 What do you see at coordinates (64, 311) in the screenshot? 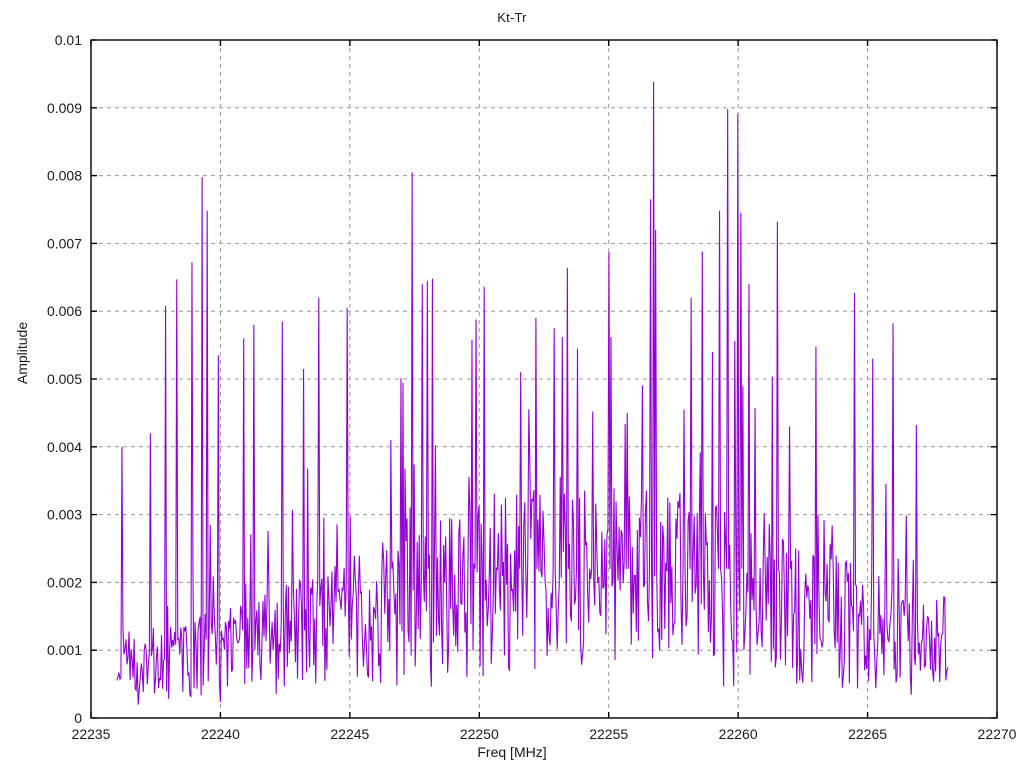
I see `y-tick-label: 0.006` at bounding box center [64, 311].